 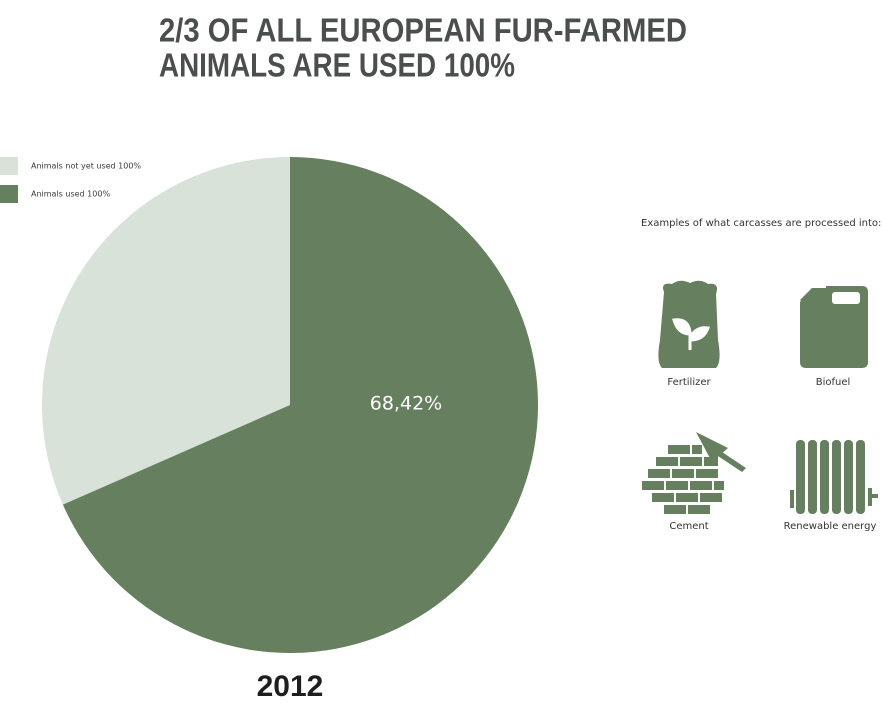 What do you see at coordinates (290, 686) in the screenshot?
I see `subtitle: 2012` at bounding box center [290, 686].